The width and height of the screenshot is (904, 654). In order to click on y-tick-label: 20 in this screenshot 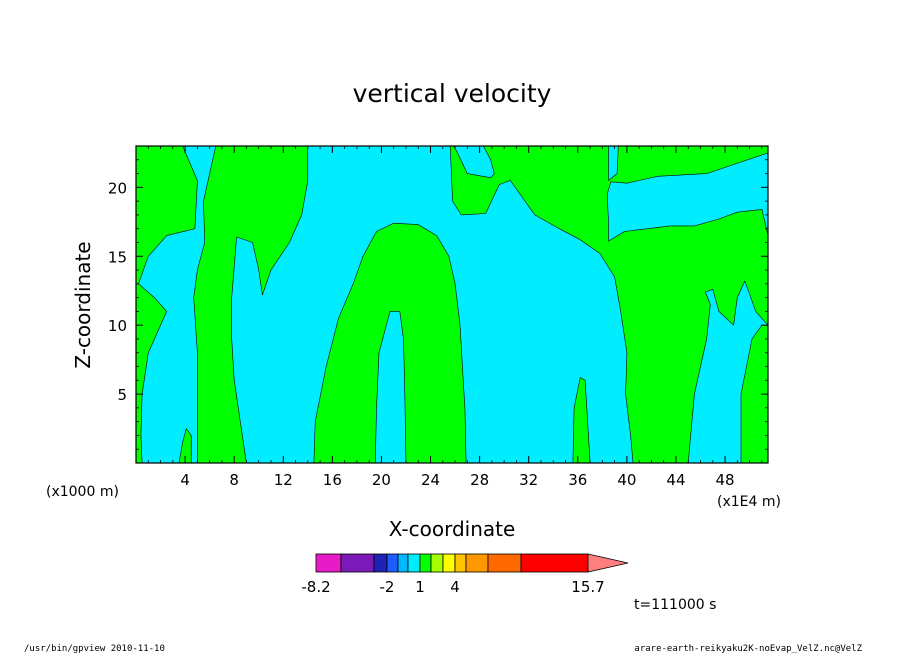, I will do `click(117, 188)`.